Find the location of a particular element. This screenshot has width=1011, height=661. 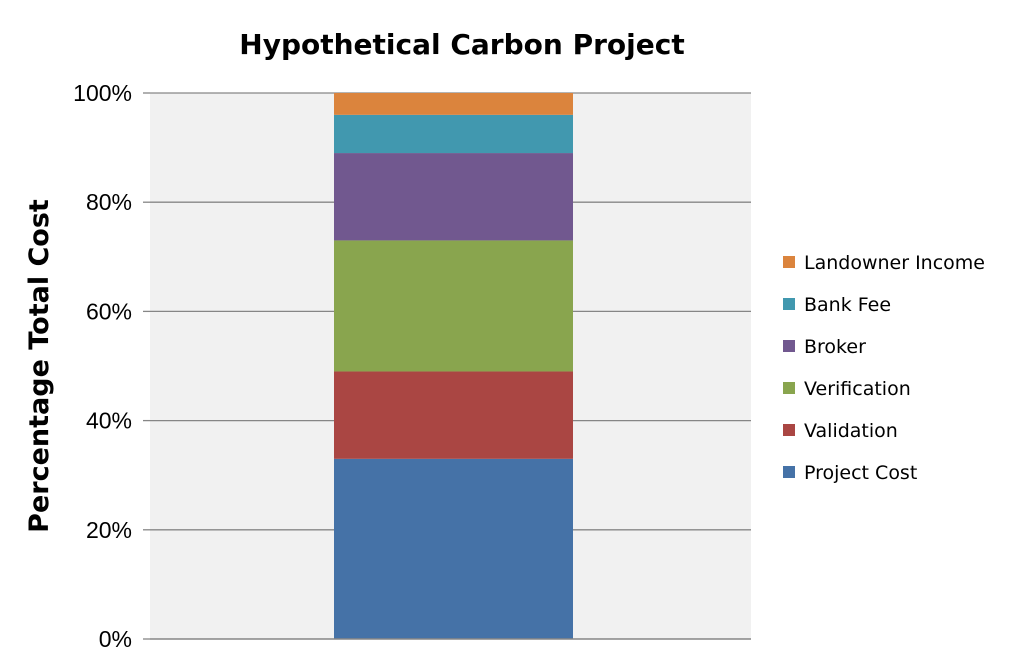

bar-segment-bank-fee is located at coordinates (453, 134).